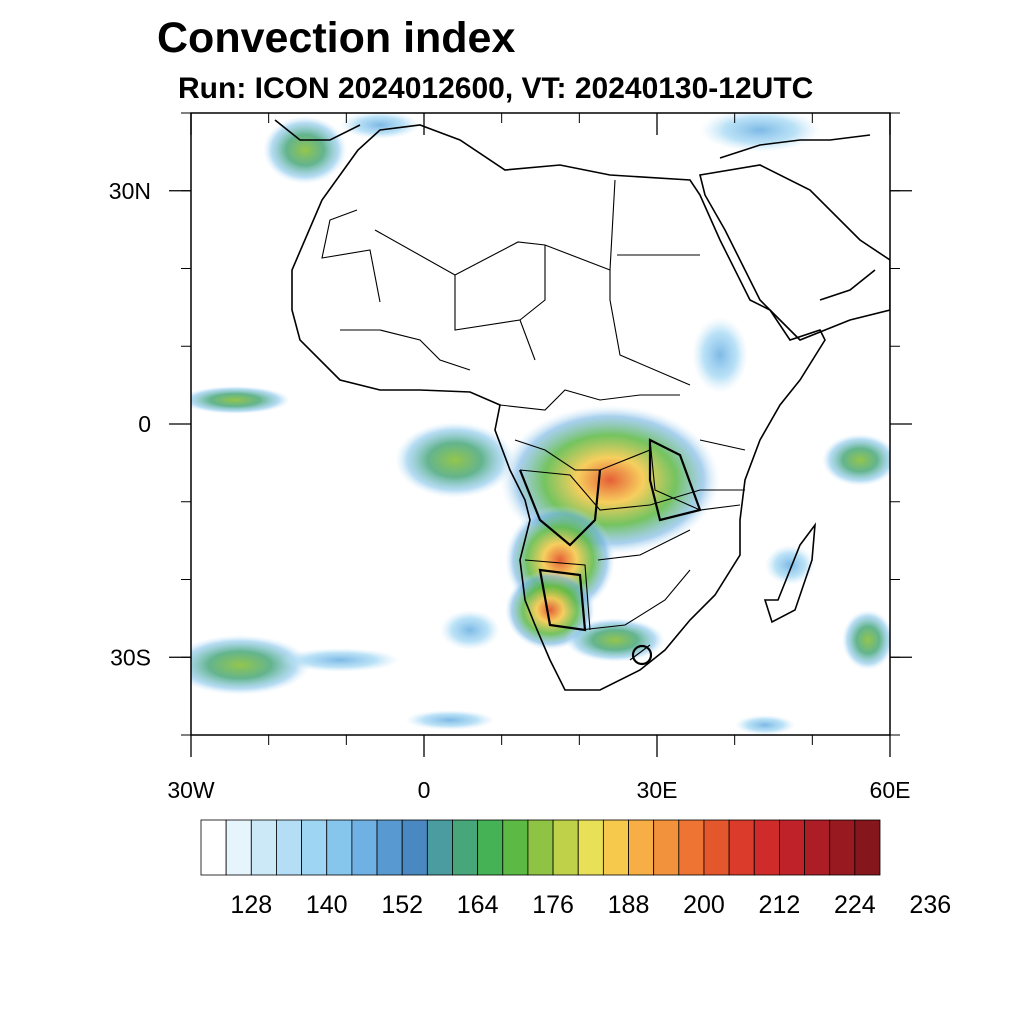  Describe the element at coordinates (855, 905) in the screenshot. I see `colorbar-label: 224` at that location.